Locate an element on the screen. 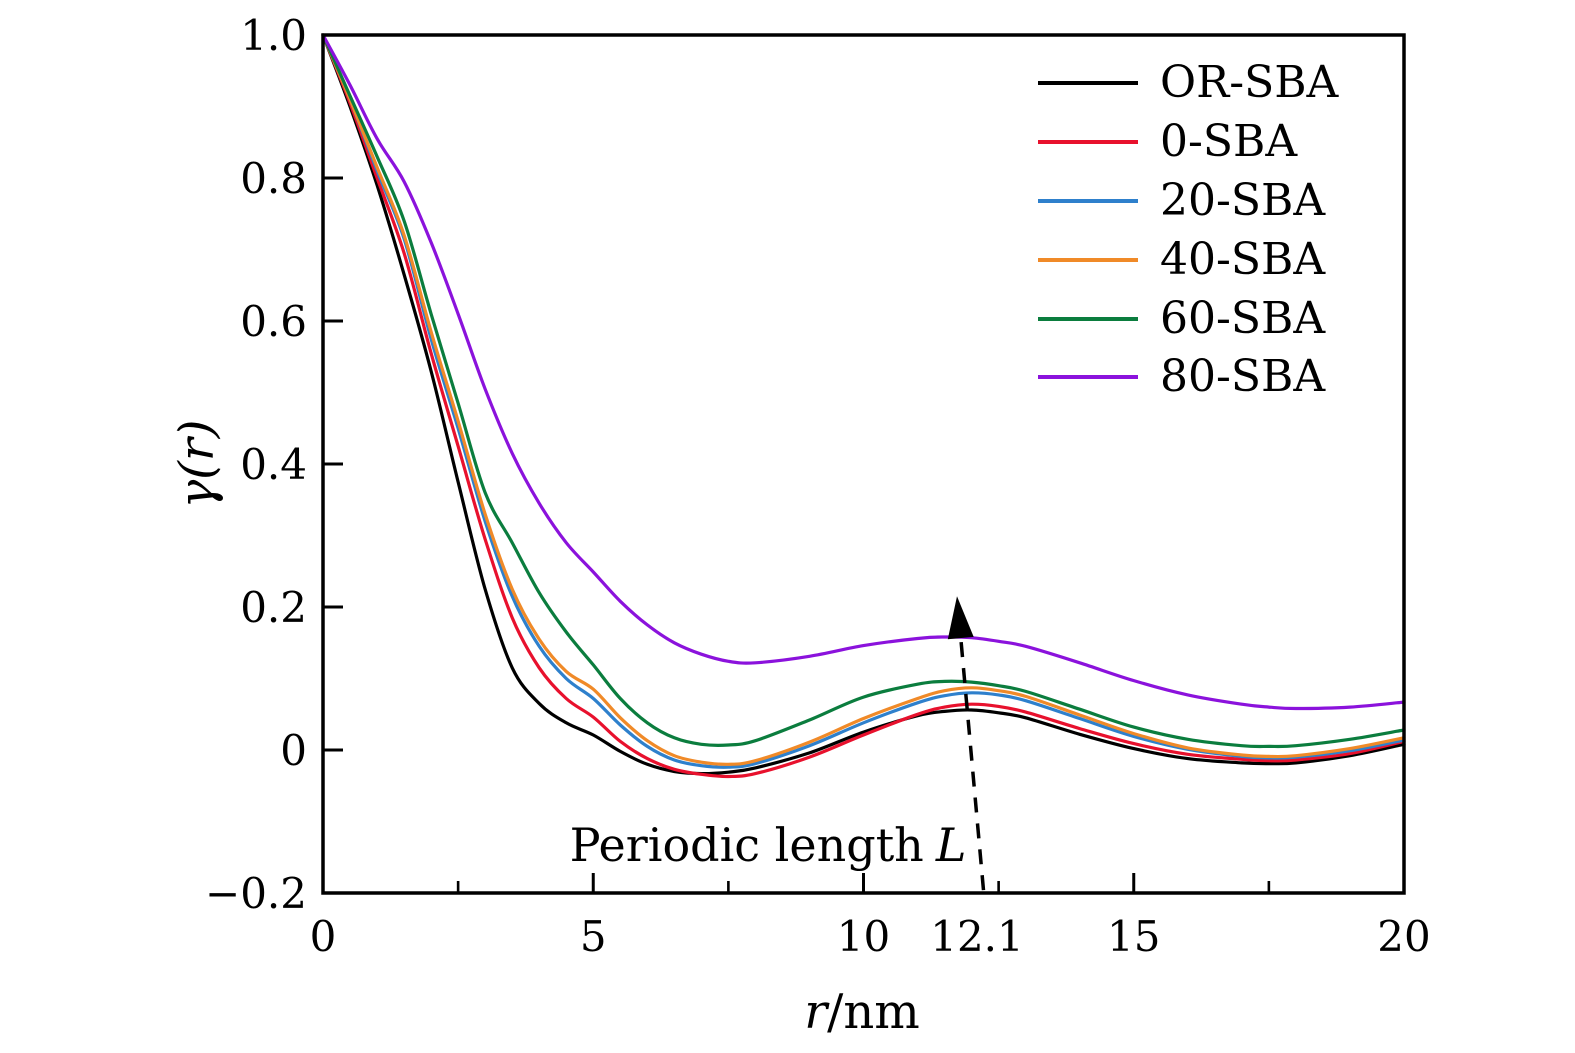 This screenshot has width=1575, height=1053. y-axis-label: γ(r) is located at coordinates (197, 464).